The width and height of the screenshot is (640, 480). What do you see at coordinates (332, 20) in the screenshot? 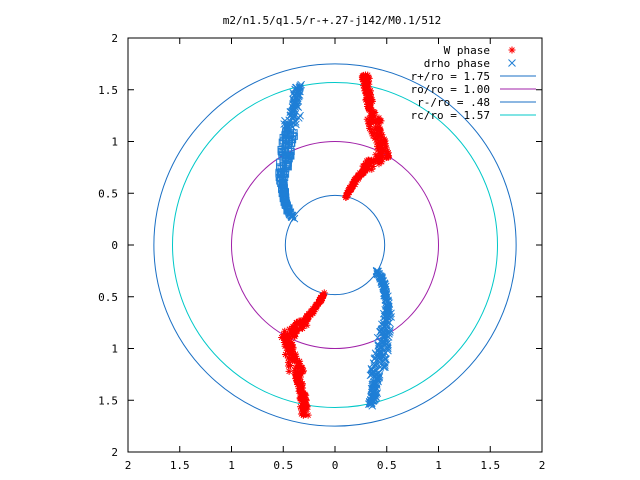
I see `chart-title: m2/n1.5/q1.5/r-+.27-j142/M0.1/512` at bounding box center [332, 20].